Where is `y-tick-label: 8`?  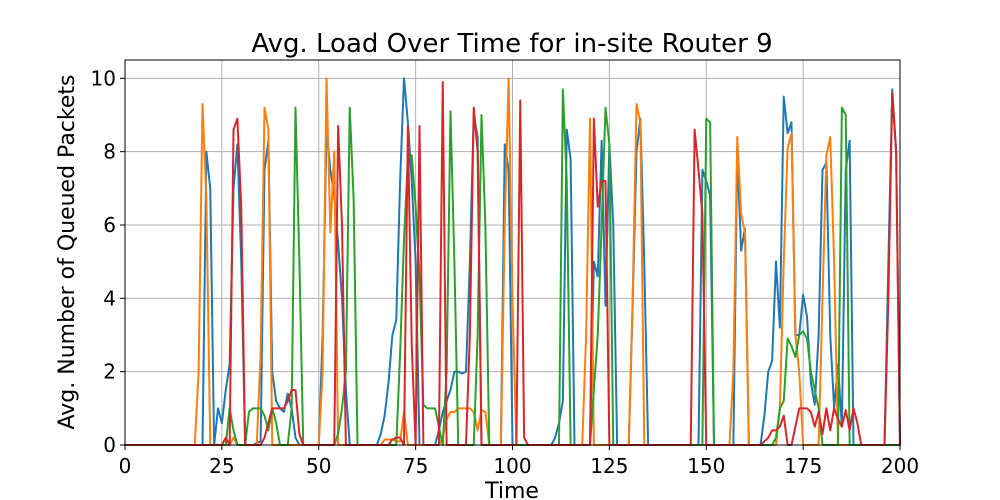 y-tick-label: 8 is located at coordinates (109, 152).